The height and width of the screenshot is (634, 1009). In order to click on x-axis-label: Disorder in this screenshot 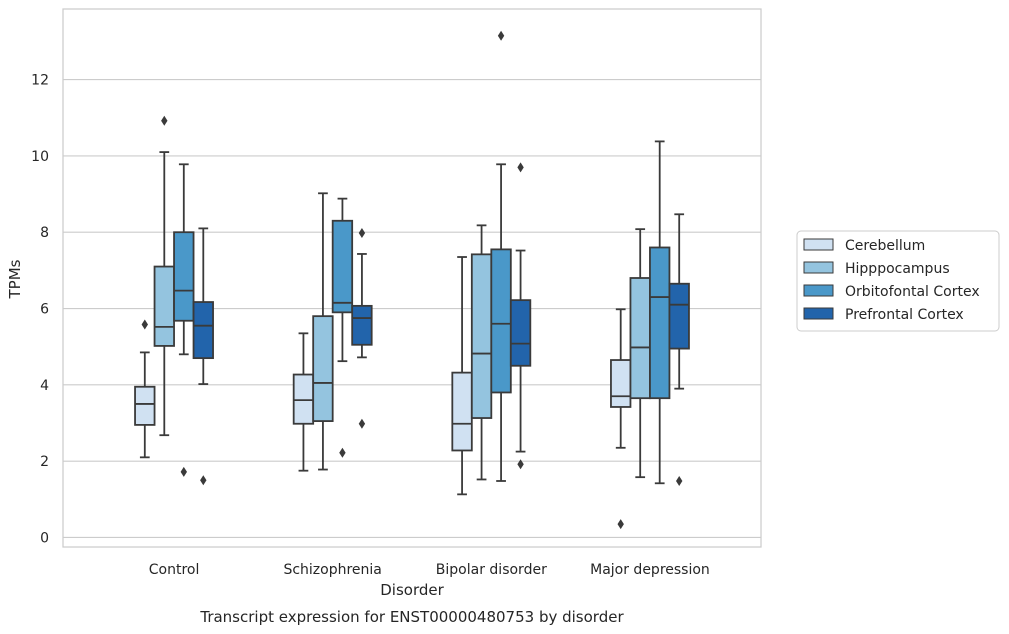, I will do `click(412, 590)`.